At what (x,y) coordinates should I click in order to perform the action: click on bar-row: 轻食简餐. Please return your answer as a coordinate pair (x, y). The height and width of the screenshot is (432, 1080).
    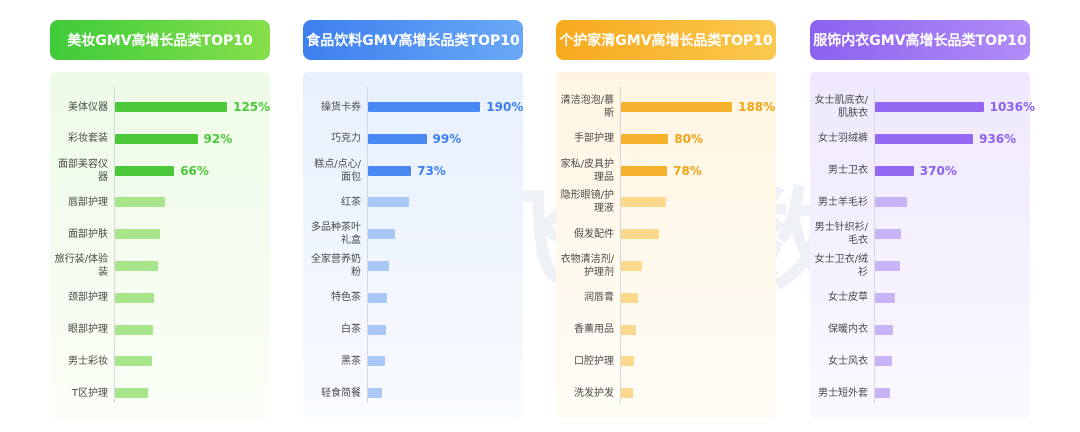
    Looking at the image, I should click on (413, 393).